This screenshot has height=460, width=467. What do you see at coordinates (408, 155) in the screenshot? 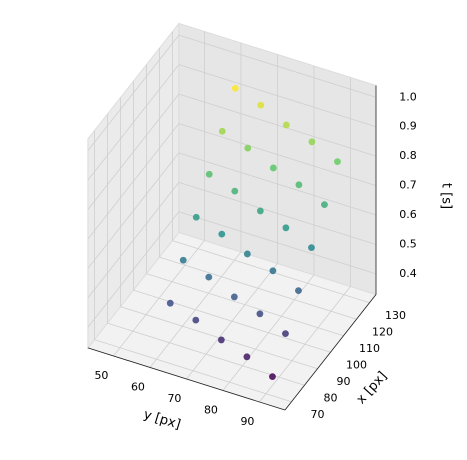
I see `z-tick-label: 0.8` at bounding box center [408, 155].